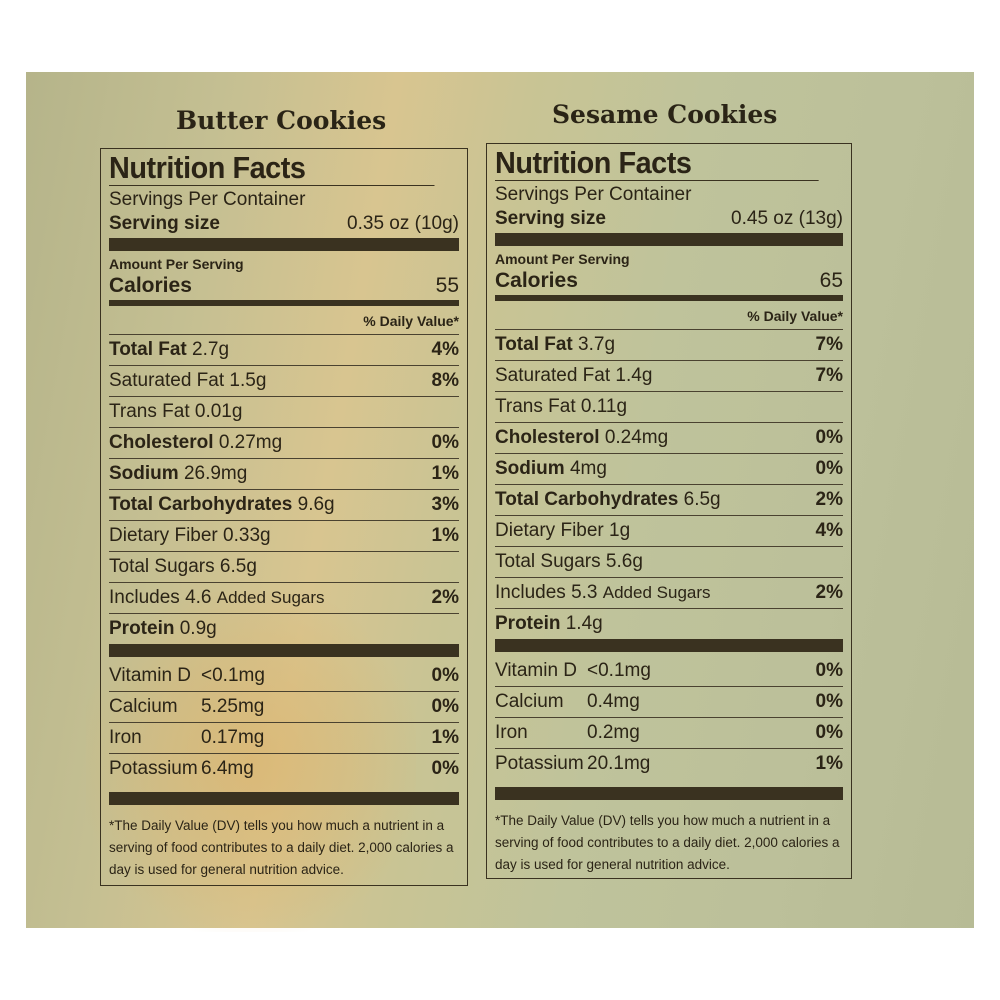  What do you see at coordinates (669, 561) in the screenshot?
I see `nutrient-row: Total Sugars 5.6g` at bounding box center [669, 561].